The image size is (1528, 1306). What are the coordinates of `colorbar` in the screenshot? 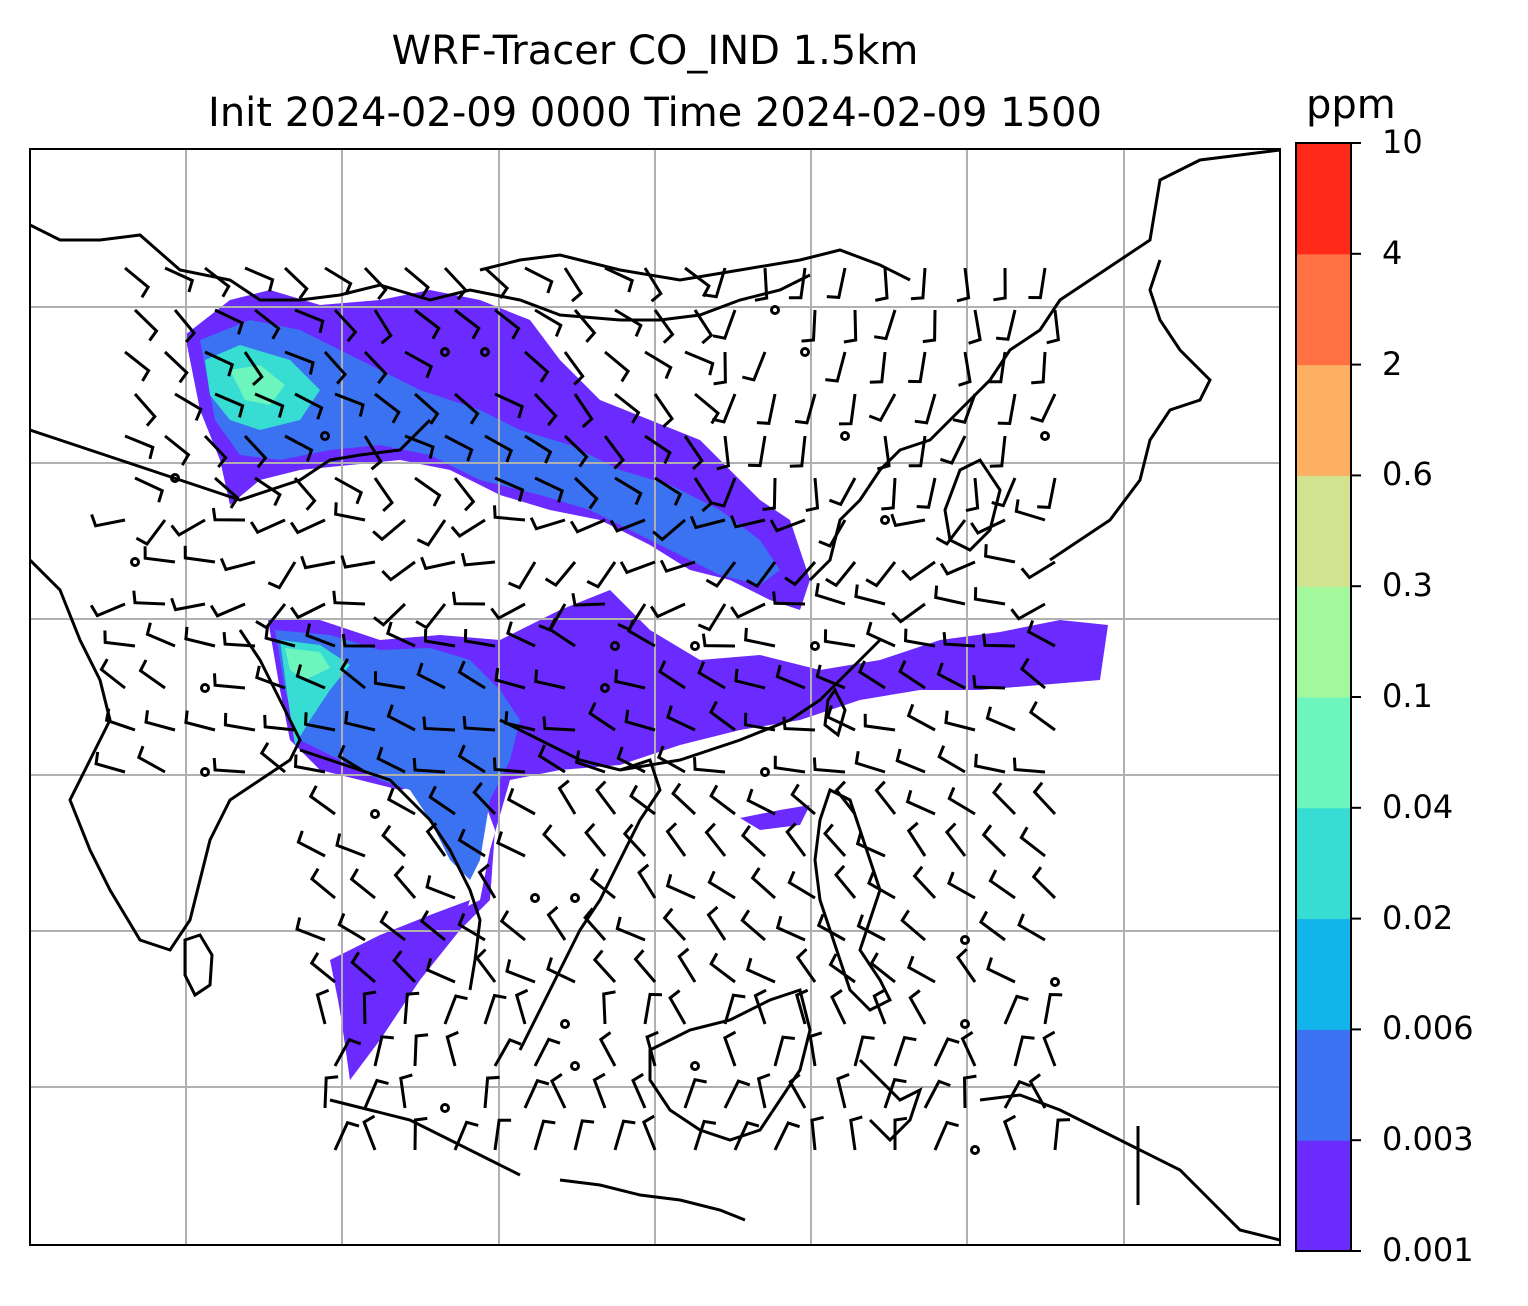 It's located at (1328, 697).